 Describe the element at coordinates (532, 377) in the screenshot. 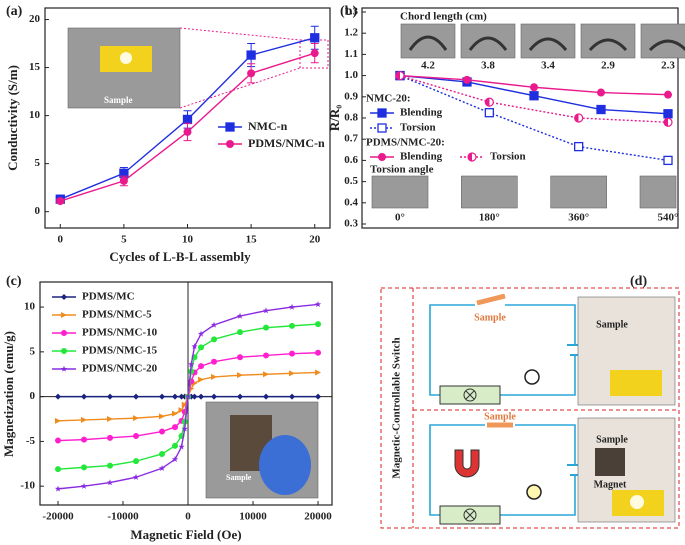

I see `bulb-off` at that location.